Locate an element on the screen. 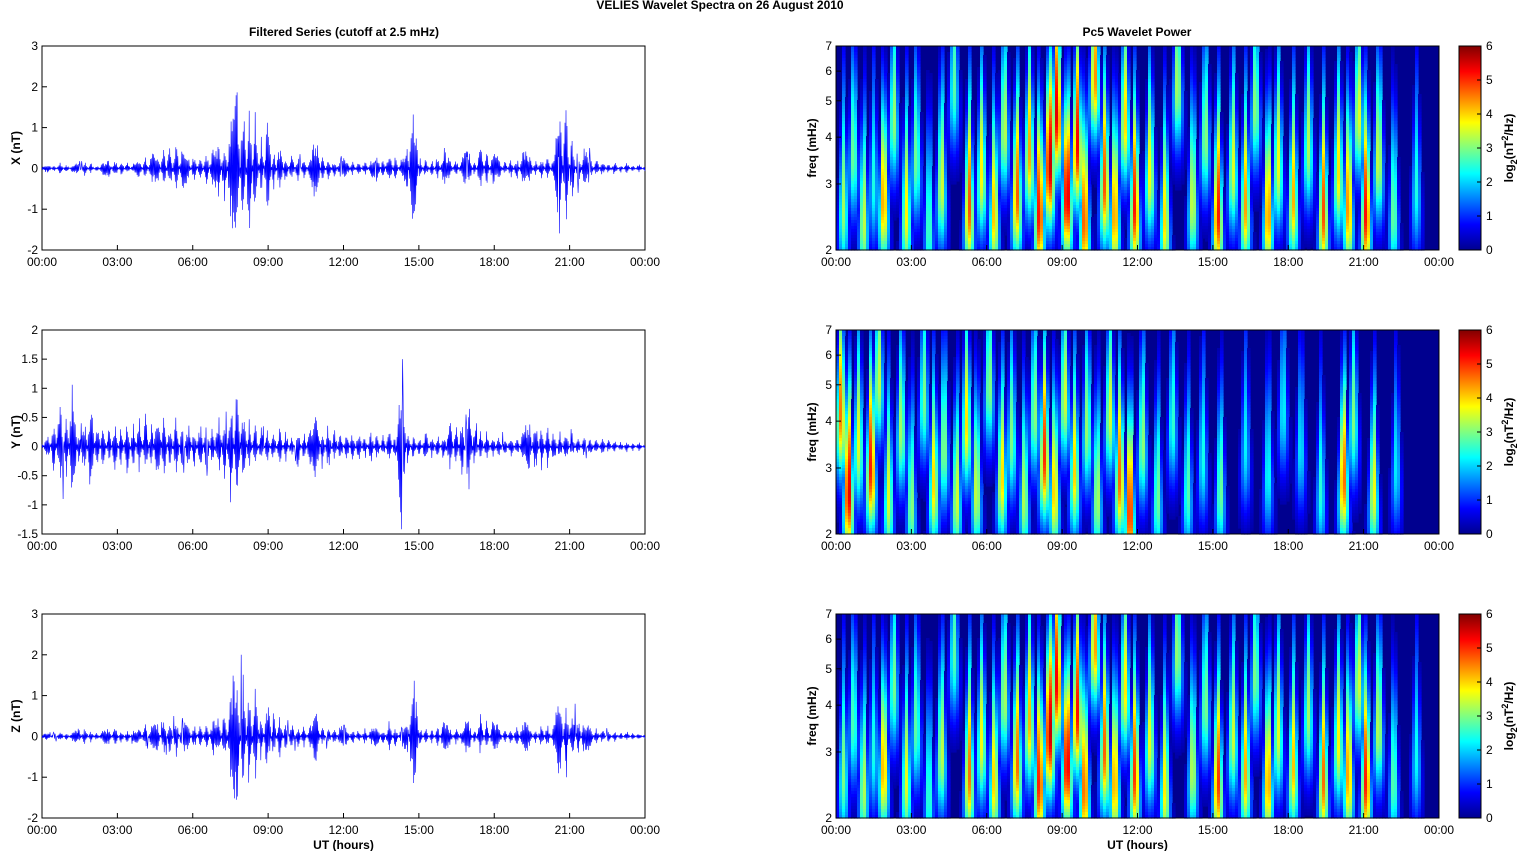  wavelet-power-title: Pc5 Wavelet Power is located at coordinates (1137, 32).